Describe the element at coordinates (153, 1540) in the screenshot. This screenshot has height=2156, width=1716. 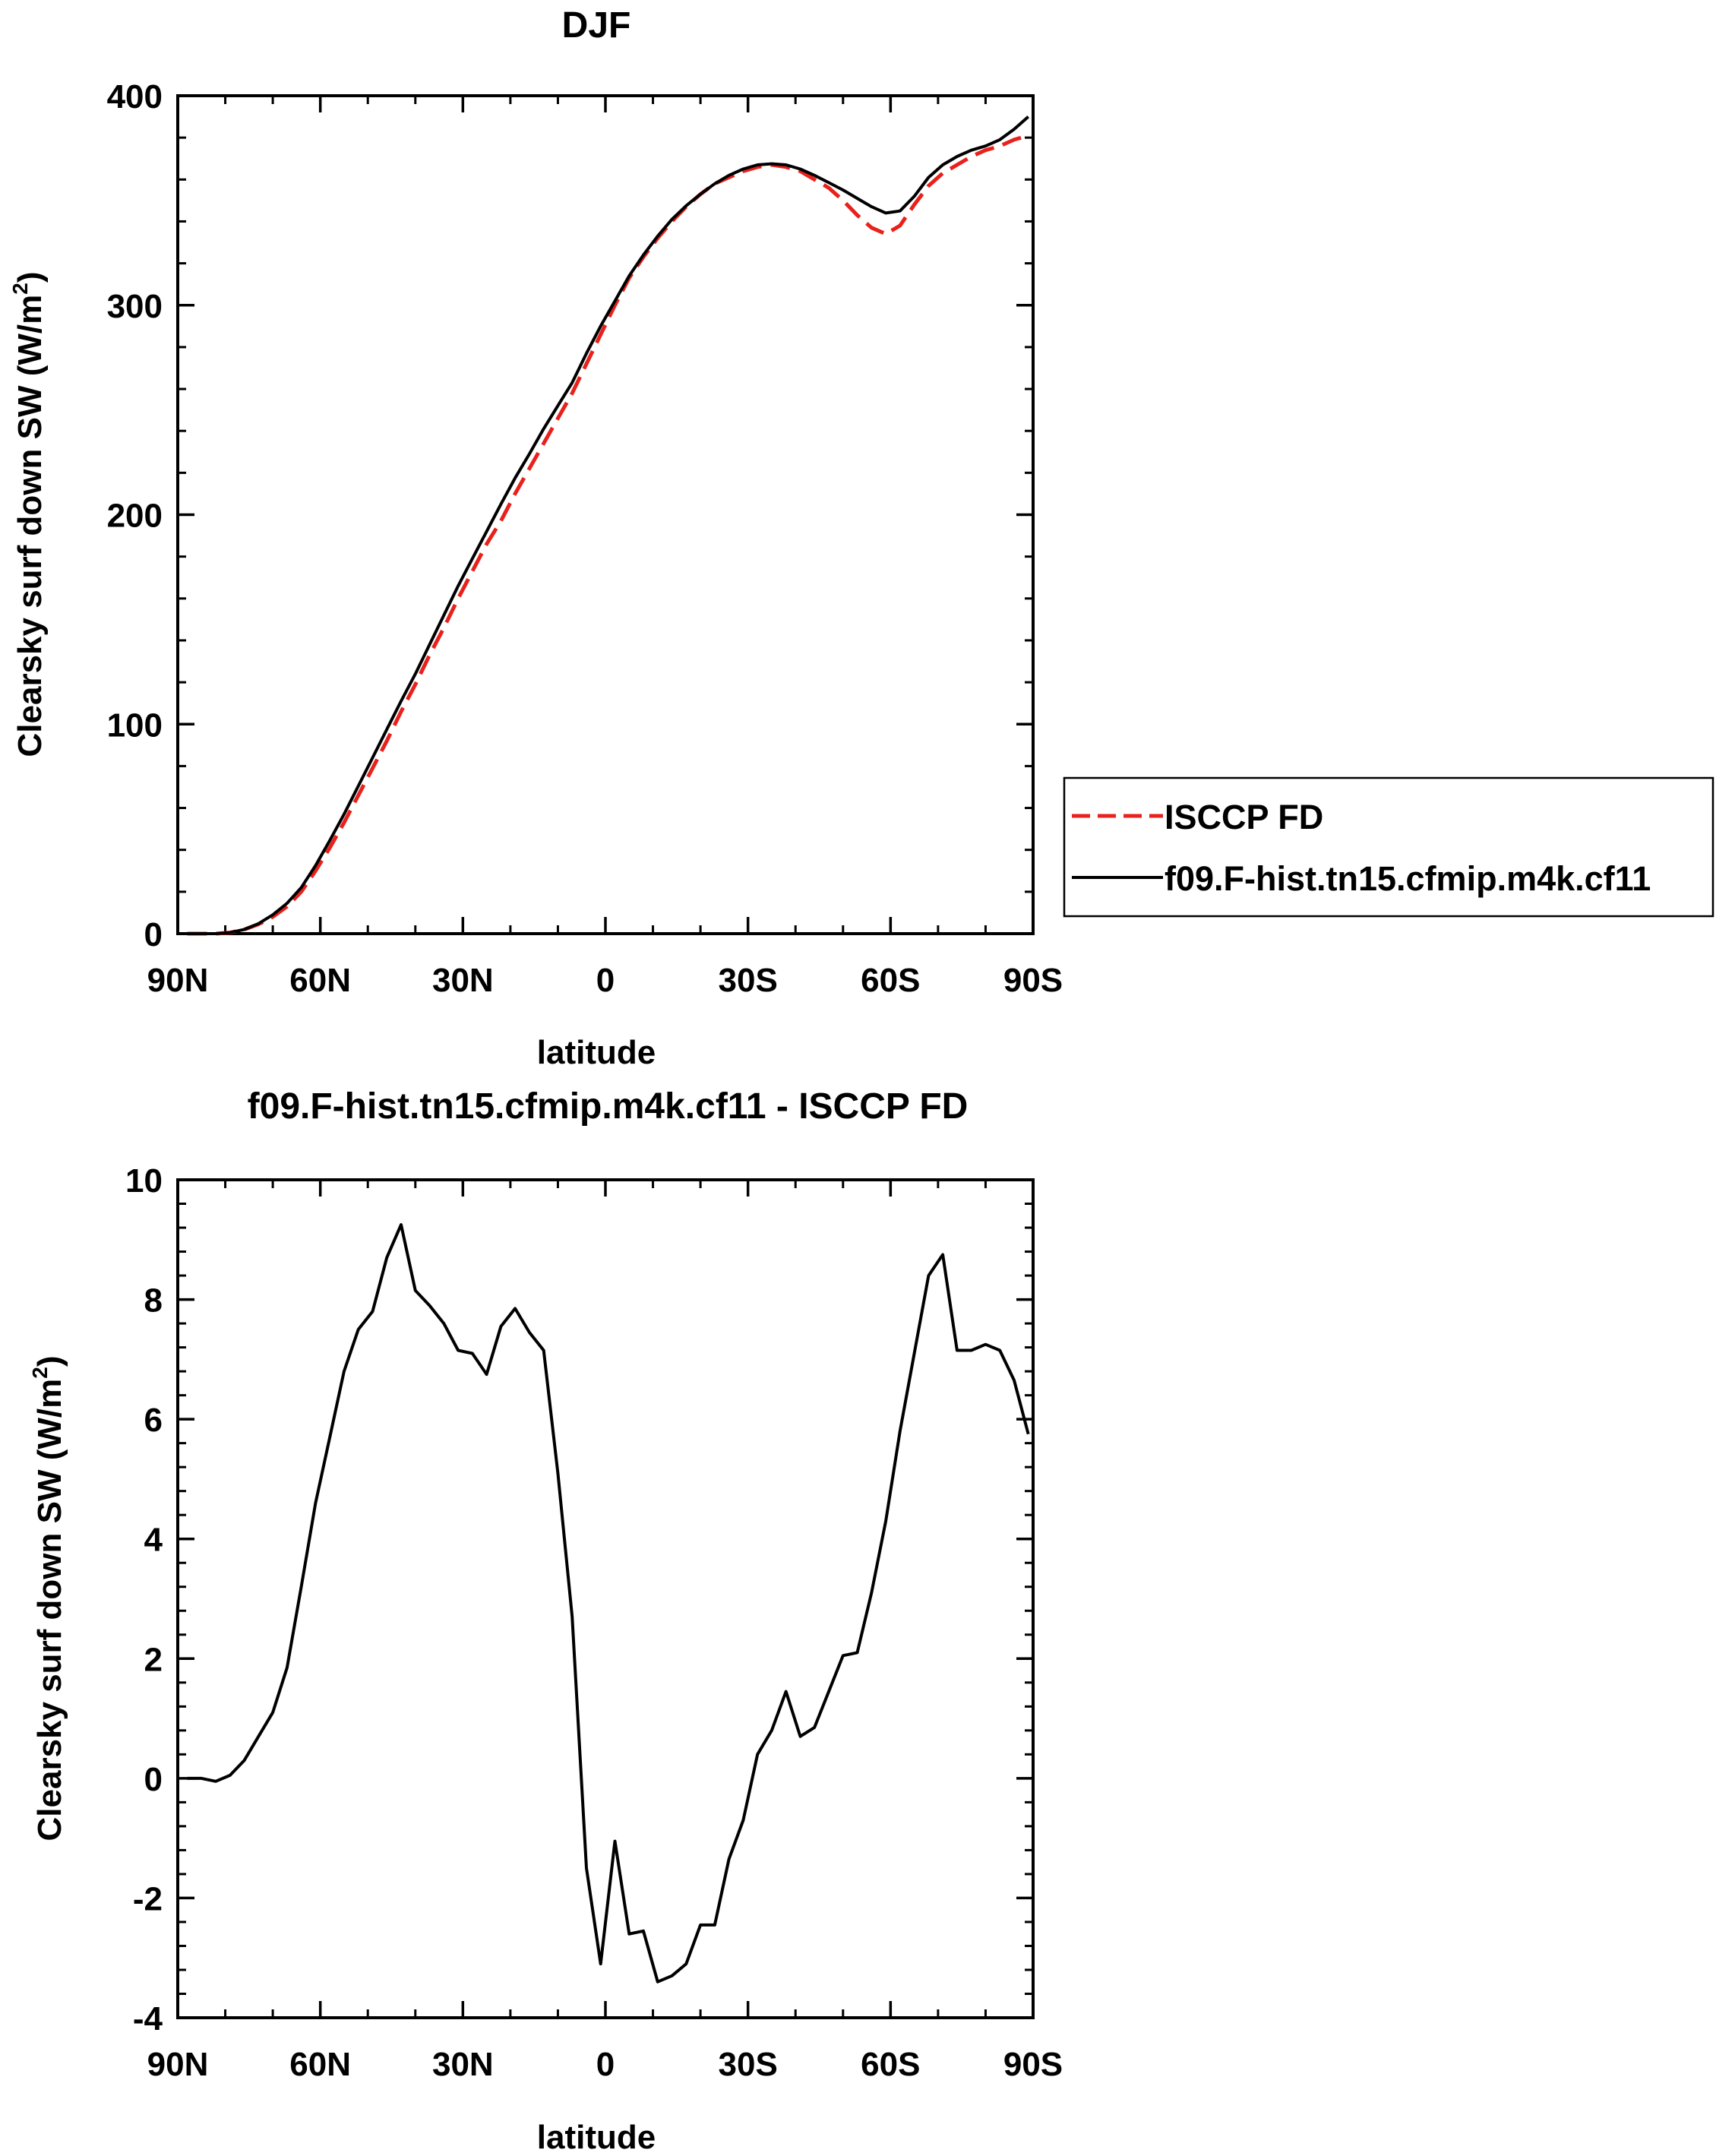
I see `y-tick-label: 4` at that location.